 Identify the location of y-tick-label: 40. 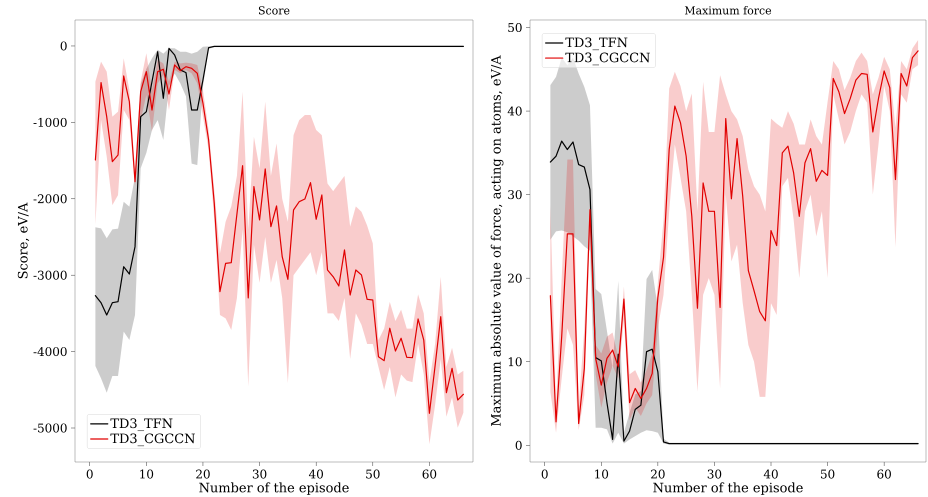
(515, 111).